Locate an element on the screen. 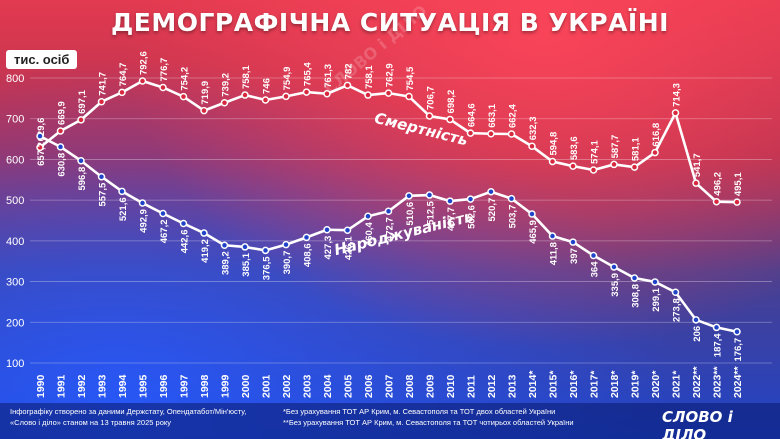 This screenshot has height=439, width=780. data-label: 335,9 is located at coordinates (615, 285).